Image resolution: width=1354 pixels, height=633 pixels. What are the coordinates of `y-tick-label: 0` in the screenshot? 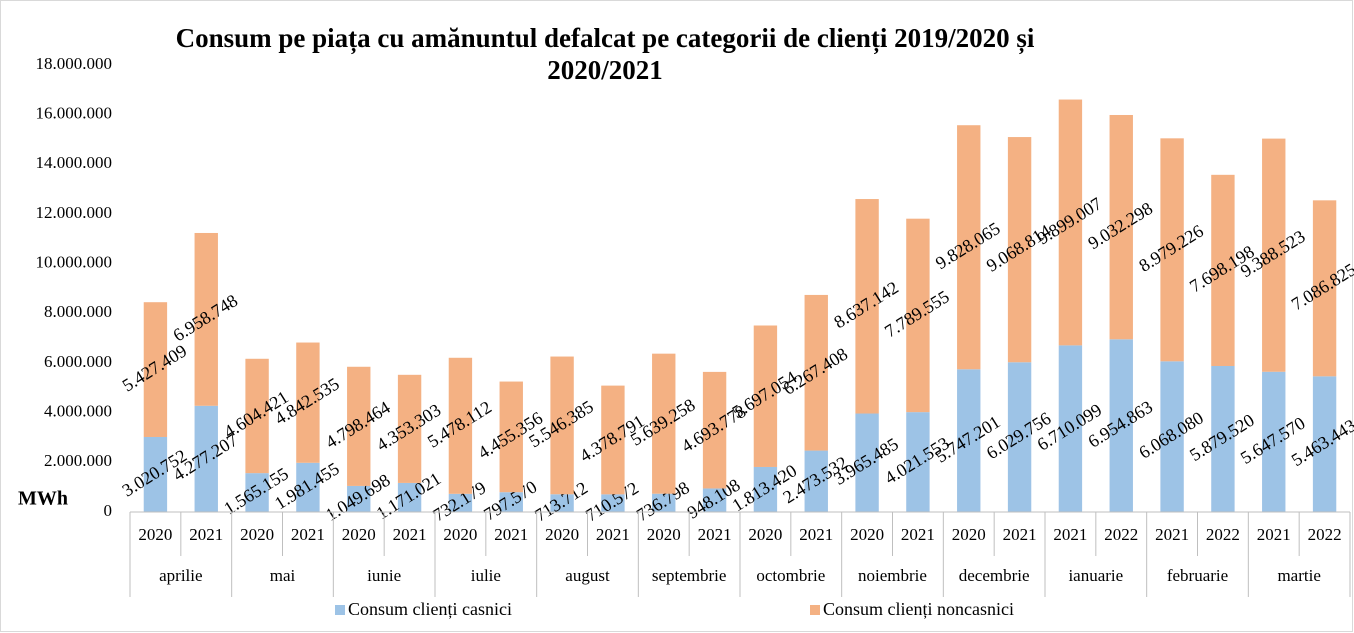 It's located at (108, 510).